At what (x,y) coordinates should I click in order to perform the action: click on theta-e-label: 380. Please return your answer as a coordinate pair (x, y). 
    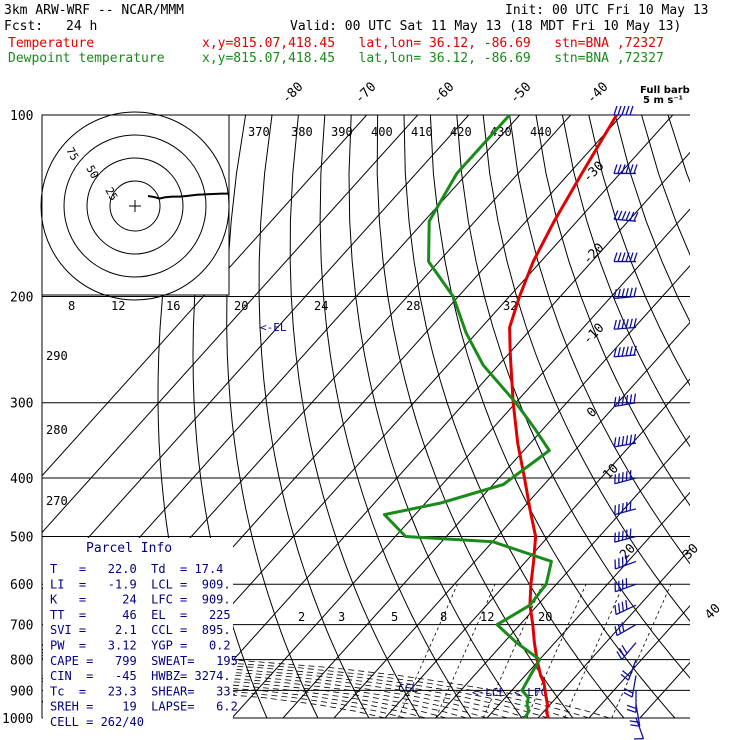
    Looking at the image, I should click on (302, 132).